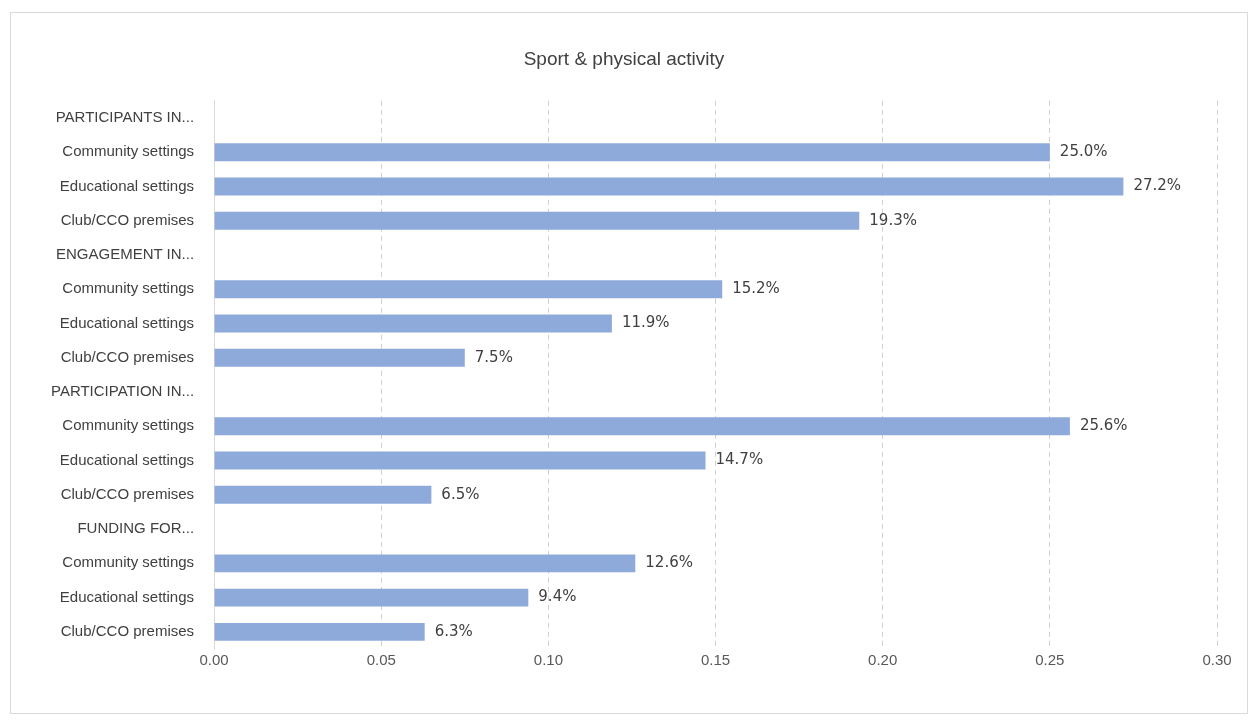  I want to click on data-label: 19.3%, so click(893, 219).